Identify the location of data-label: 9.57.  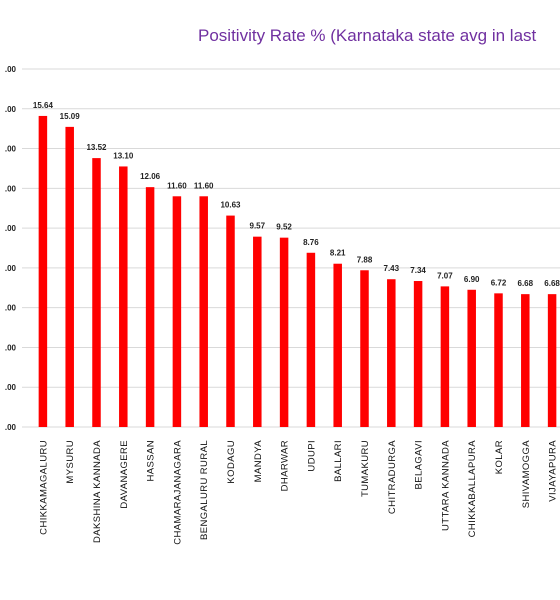
(258, 226).